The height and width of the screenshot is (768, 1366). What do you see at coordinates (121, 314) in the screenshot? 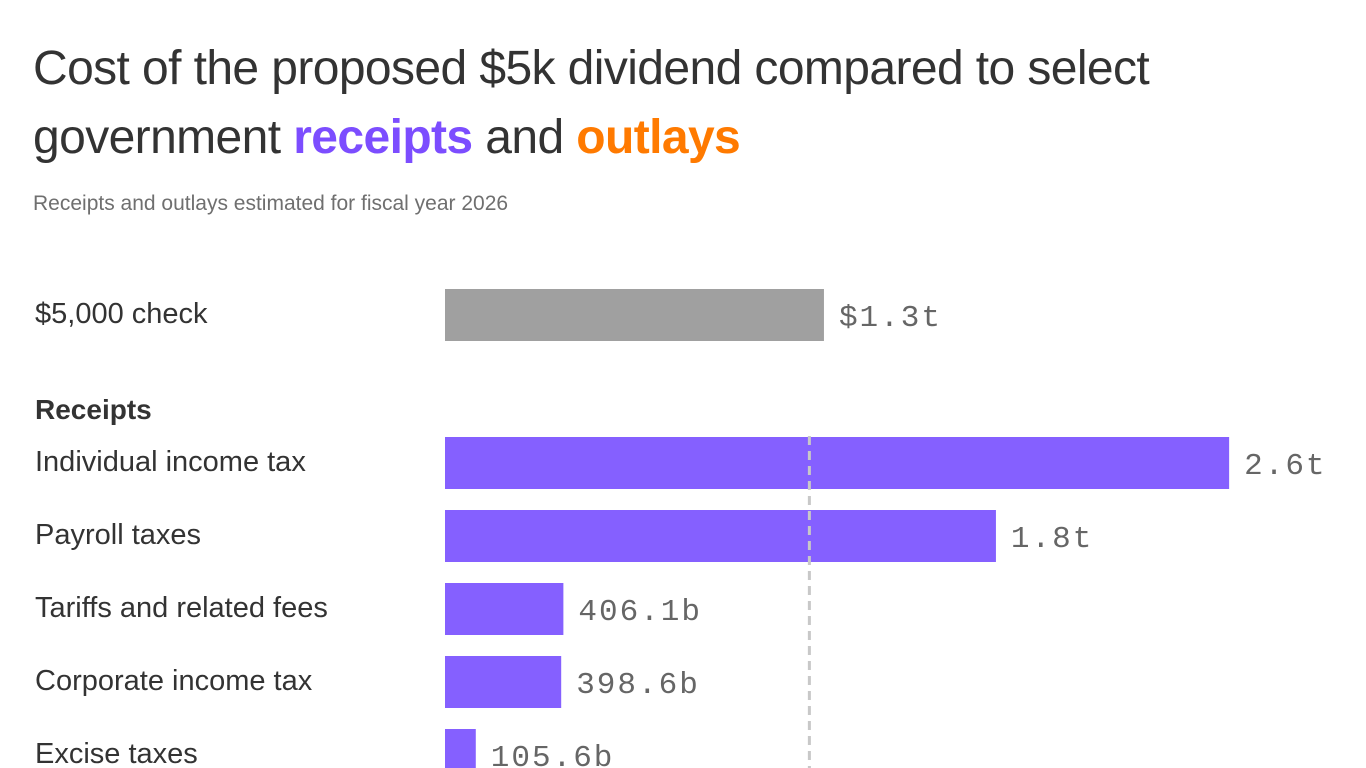
I see `category-label: $5,000 check` at bounding box center [121, 314].